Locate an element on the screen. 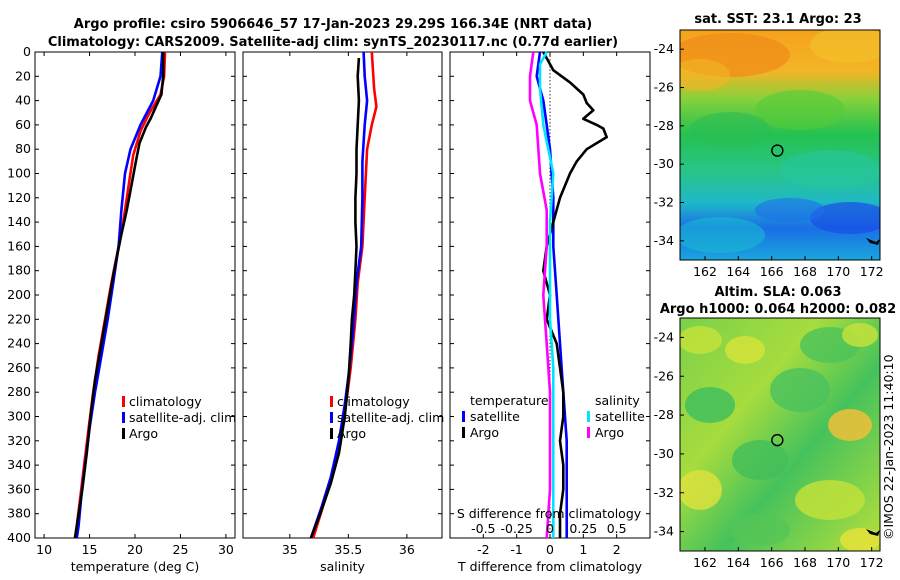 The width and height of the screenshot is (900, 580). legend-swatch-argo is located at coordinates (331, 433).